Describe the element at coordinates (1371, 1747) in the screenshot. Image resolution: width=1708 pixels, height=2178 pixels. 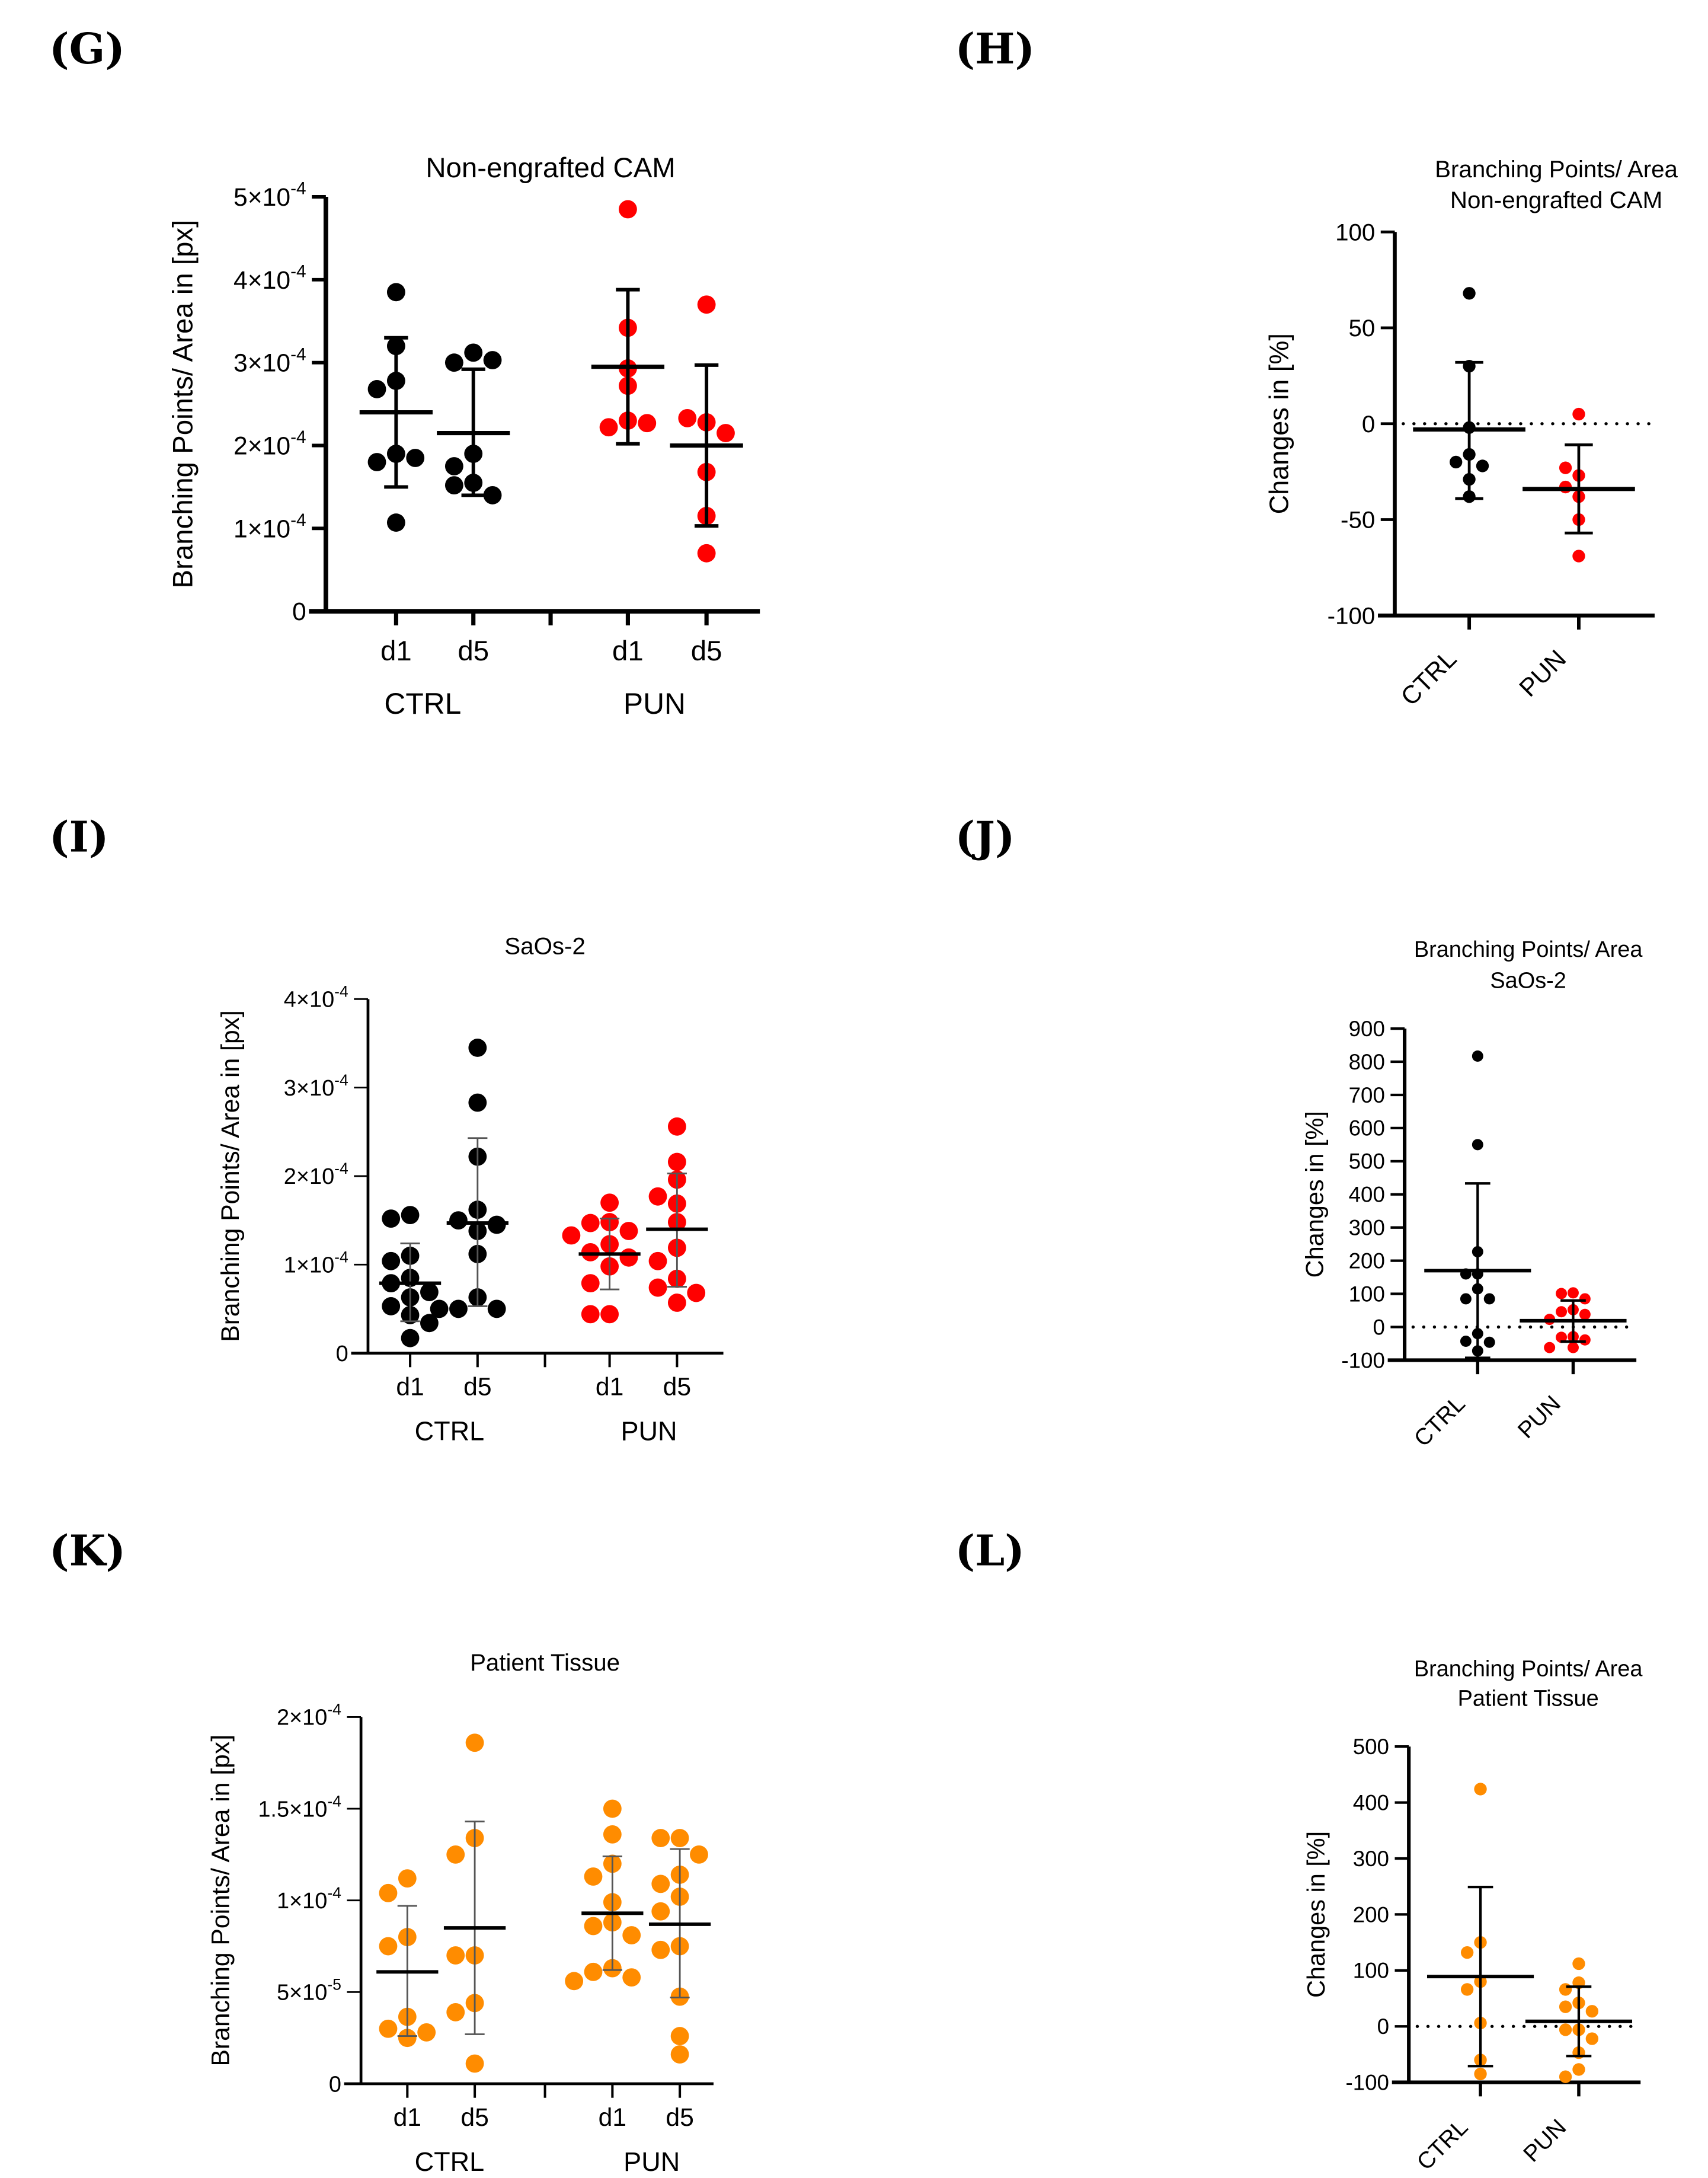
I see `y-tick-label-base: 500` at that location.